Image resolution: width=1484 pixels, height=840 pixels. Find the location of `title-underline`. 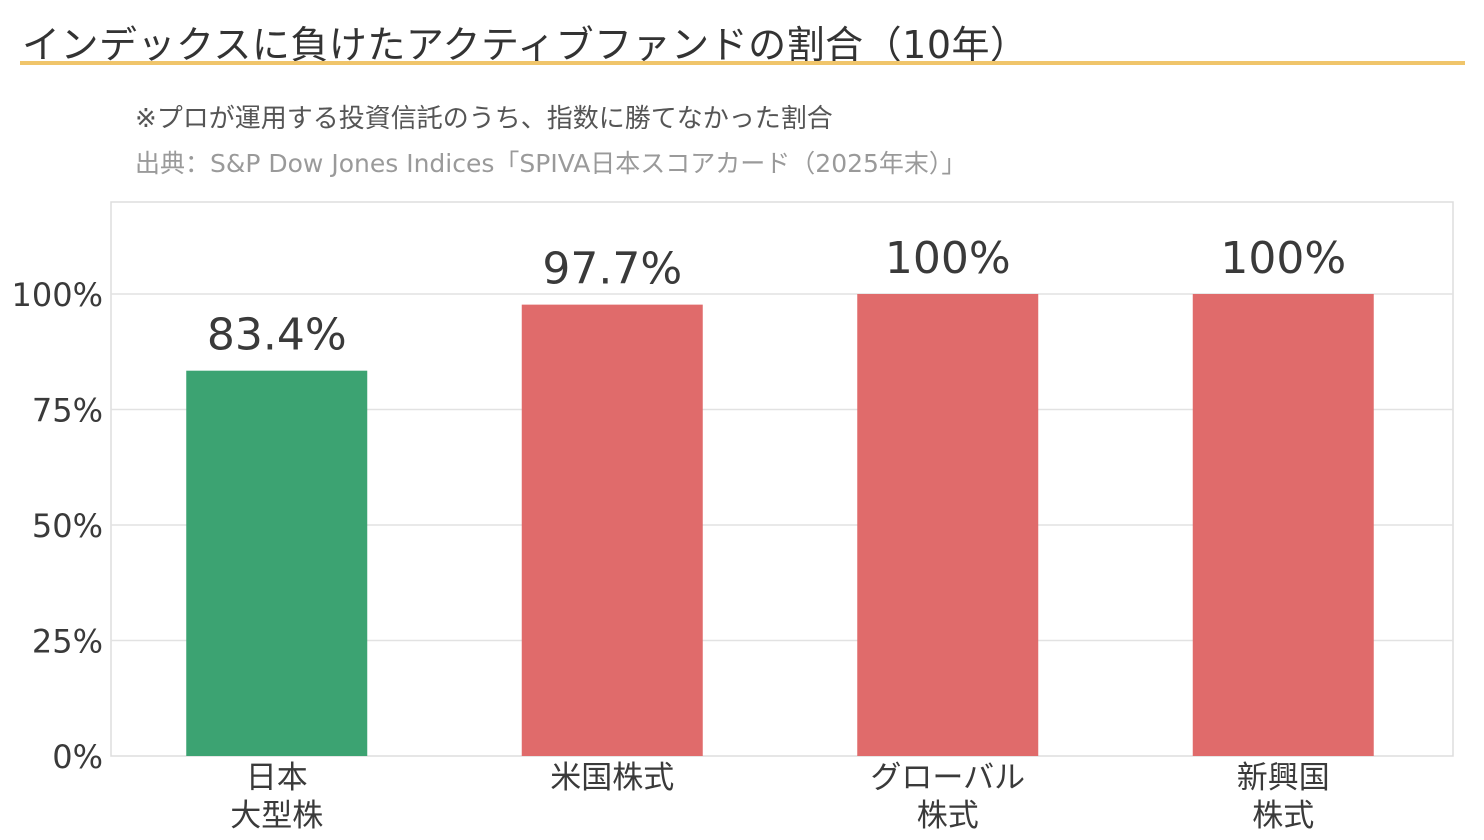

title-underline is located at coordinates (742, 63).